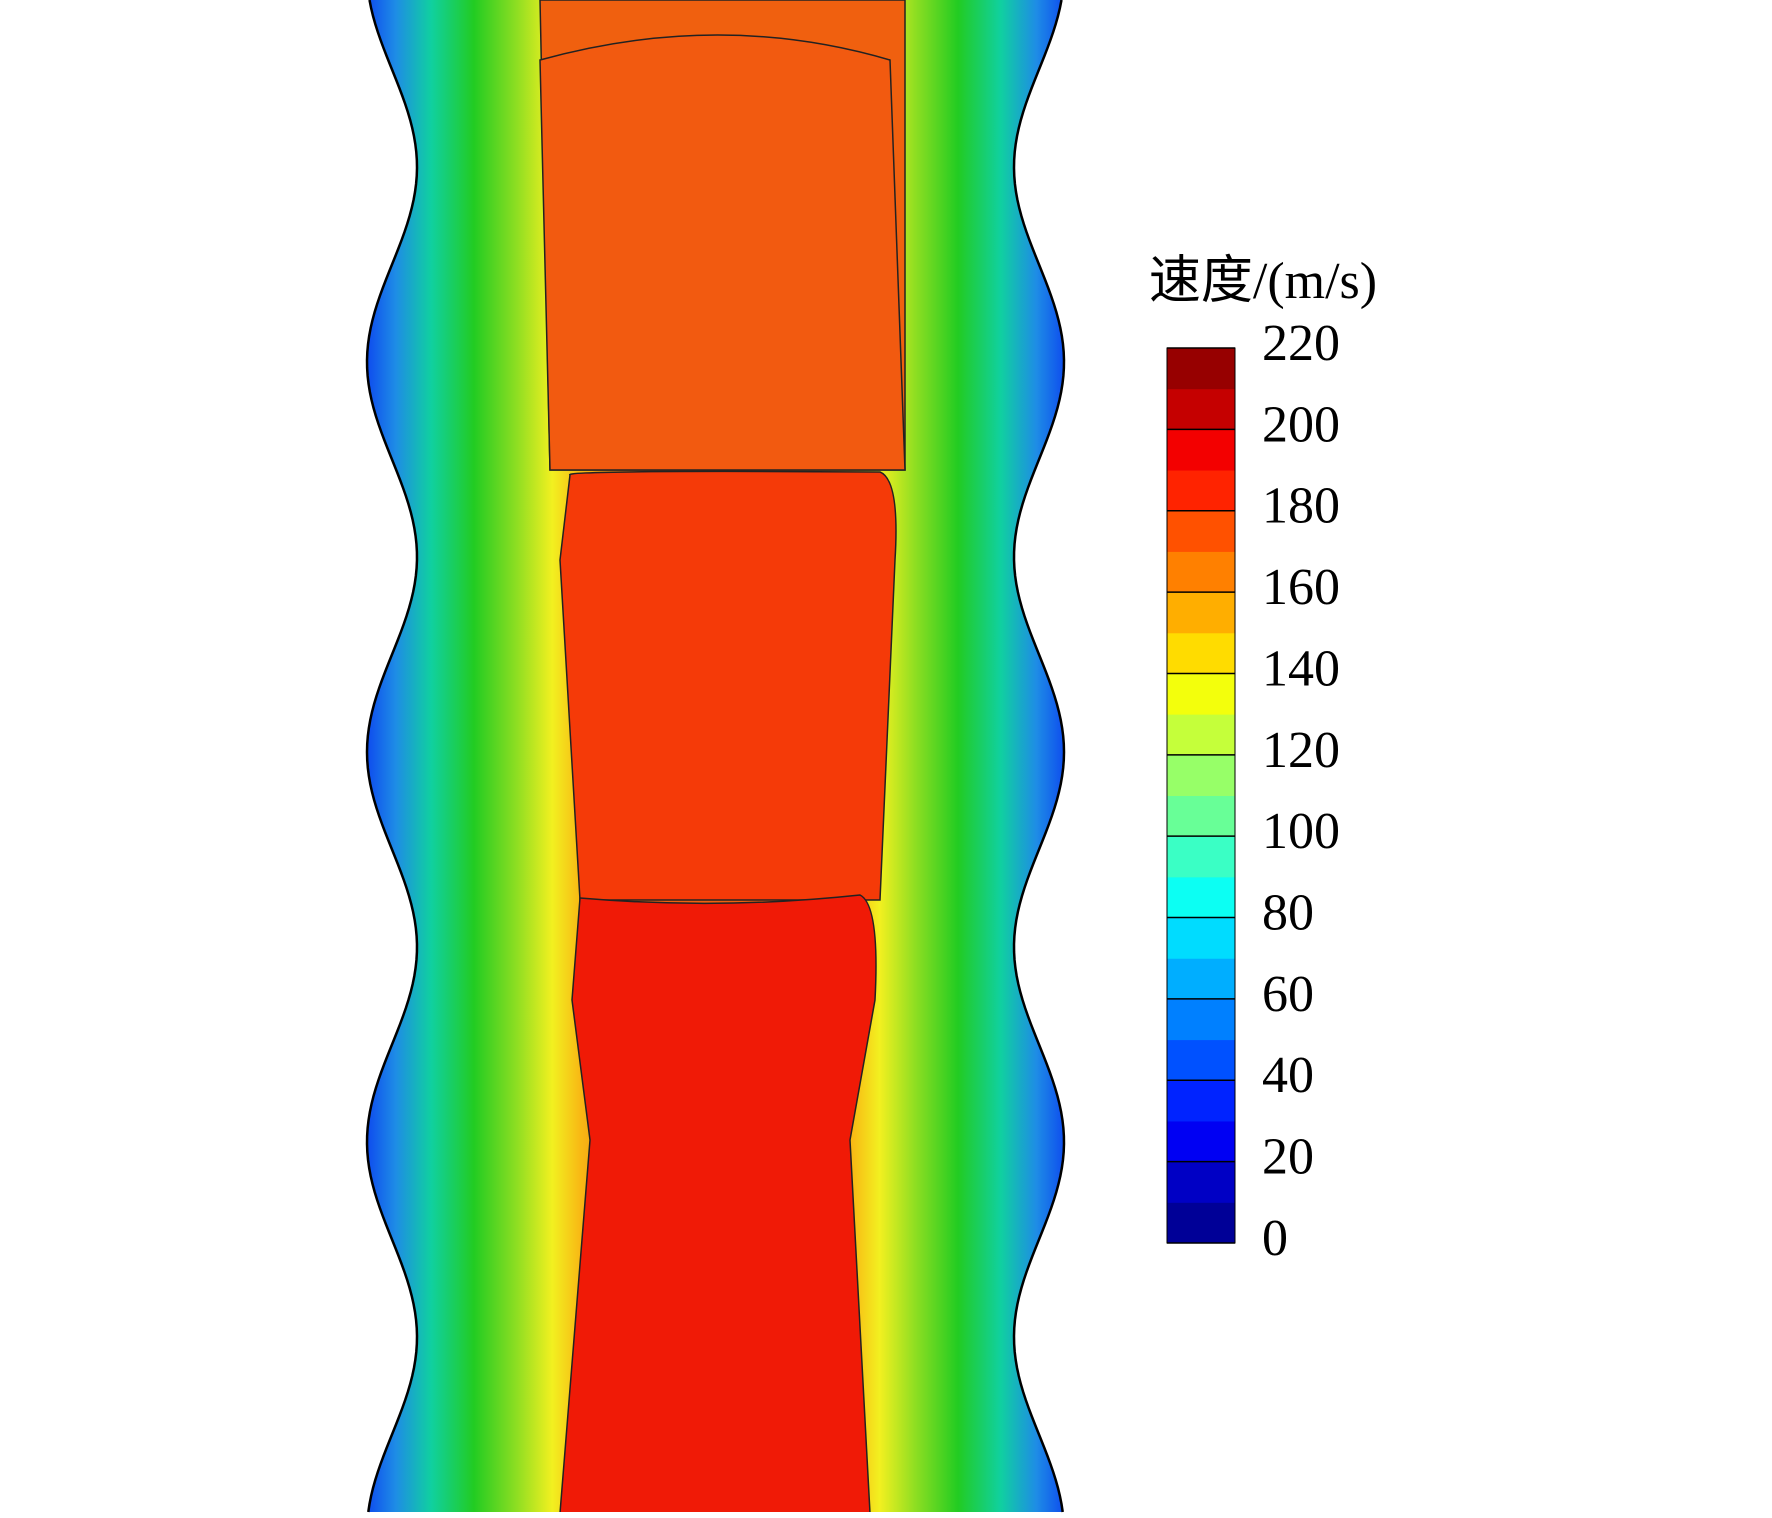  I want to click on colorbar-title: 速度/(m/s), so click(1263, 281).